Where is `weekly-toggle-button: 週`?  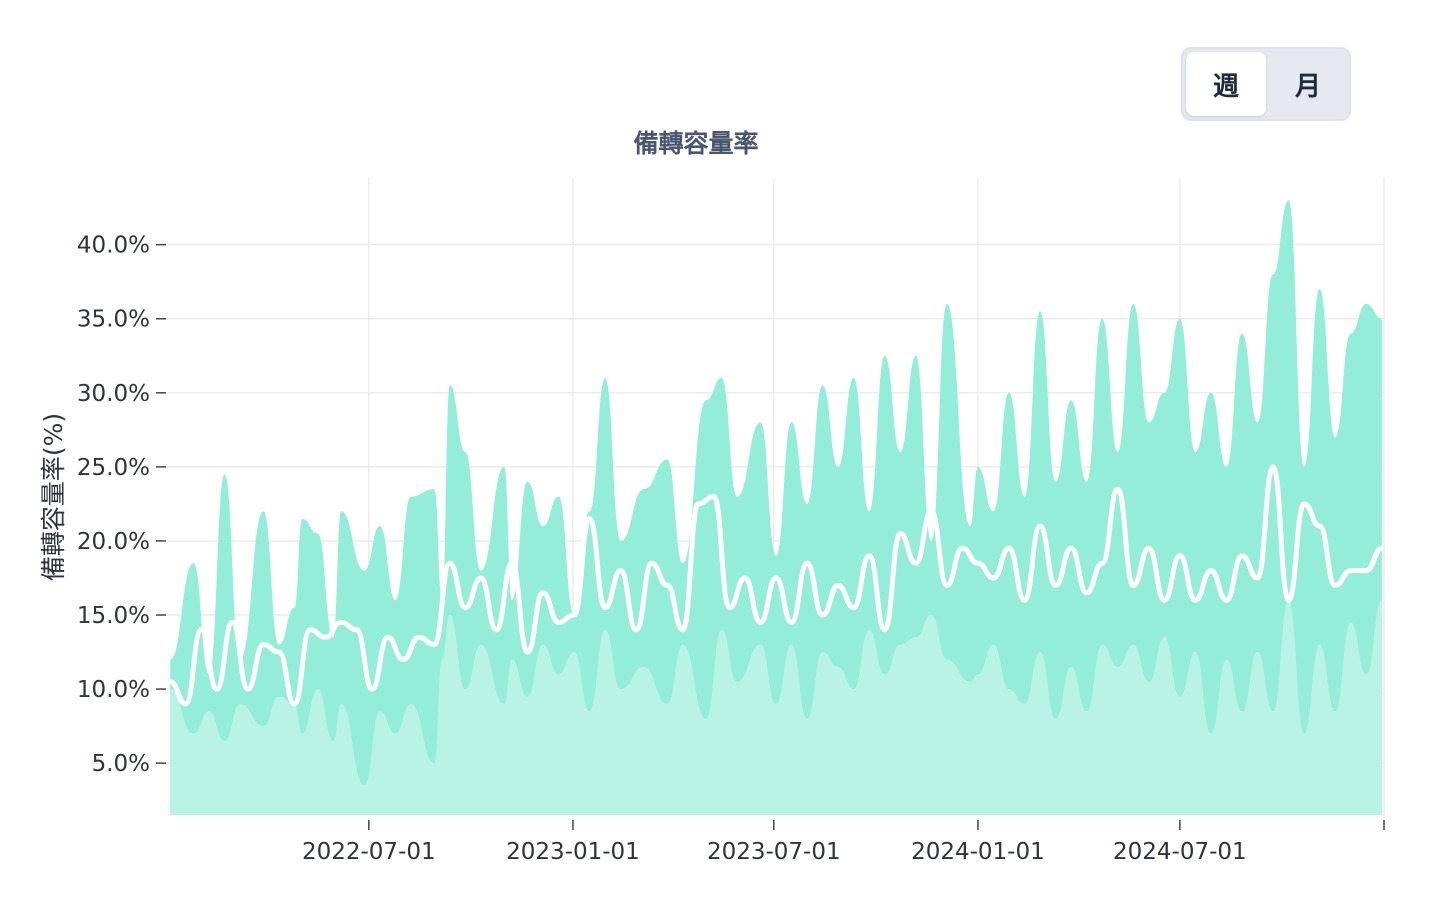 weekly-toggle-button: 週 is located at coordinates (1226, 84).